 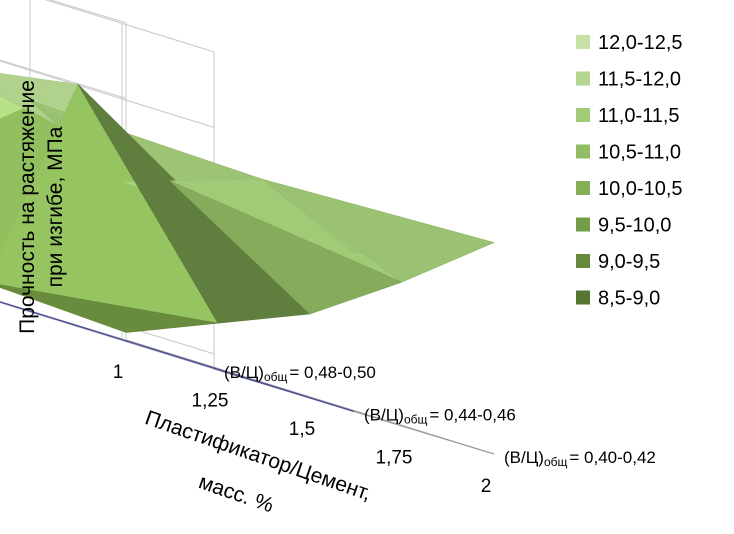 I want to click on z-axis-title-line-1: Прочность на растяжение, so click(x=27, y=207).